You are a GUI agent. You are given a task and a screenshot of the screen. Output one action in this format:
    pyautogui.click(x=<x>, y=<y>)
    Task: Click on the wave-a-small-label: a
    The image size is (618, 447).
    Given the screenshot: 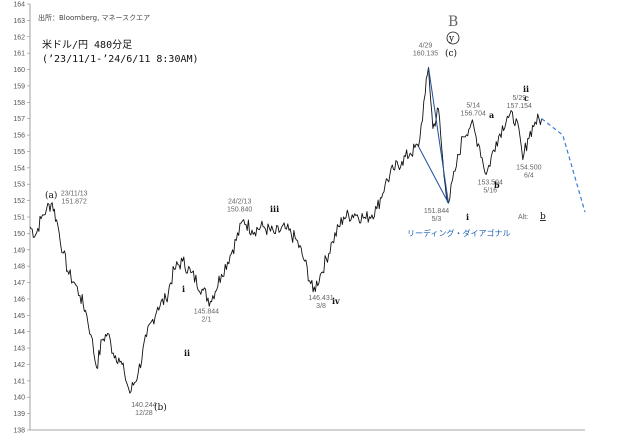 What is the action you would take?
    pyautogui.click(x=491, y=115)
    